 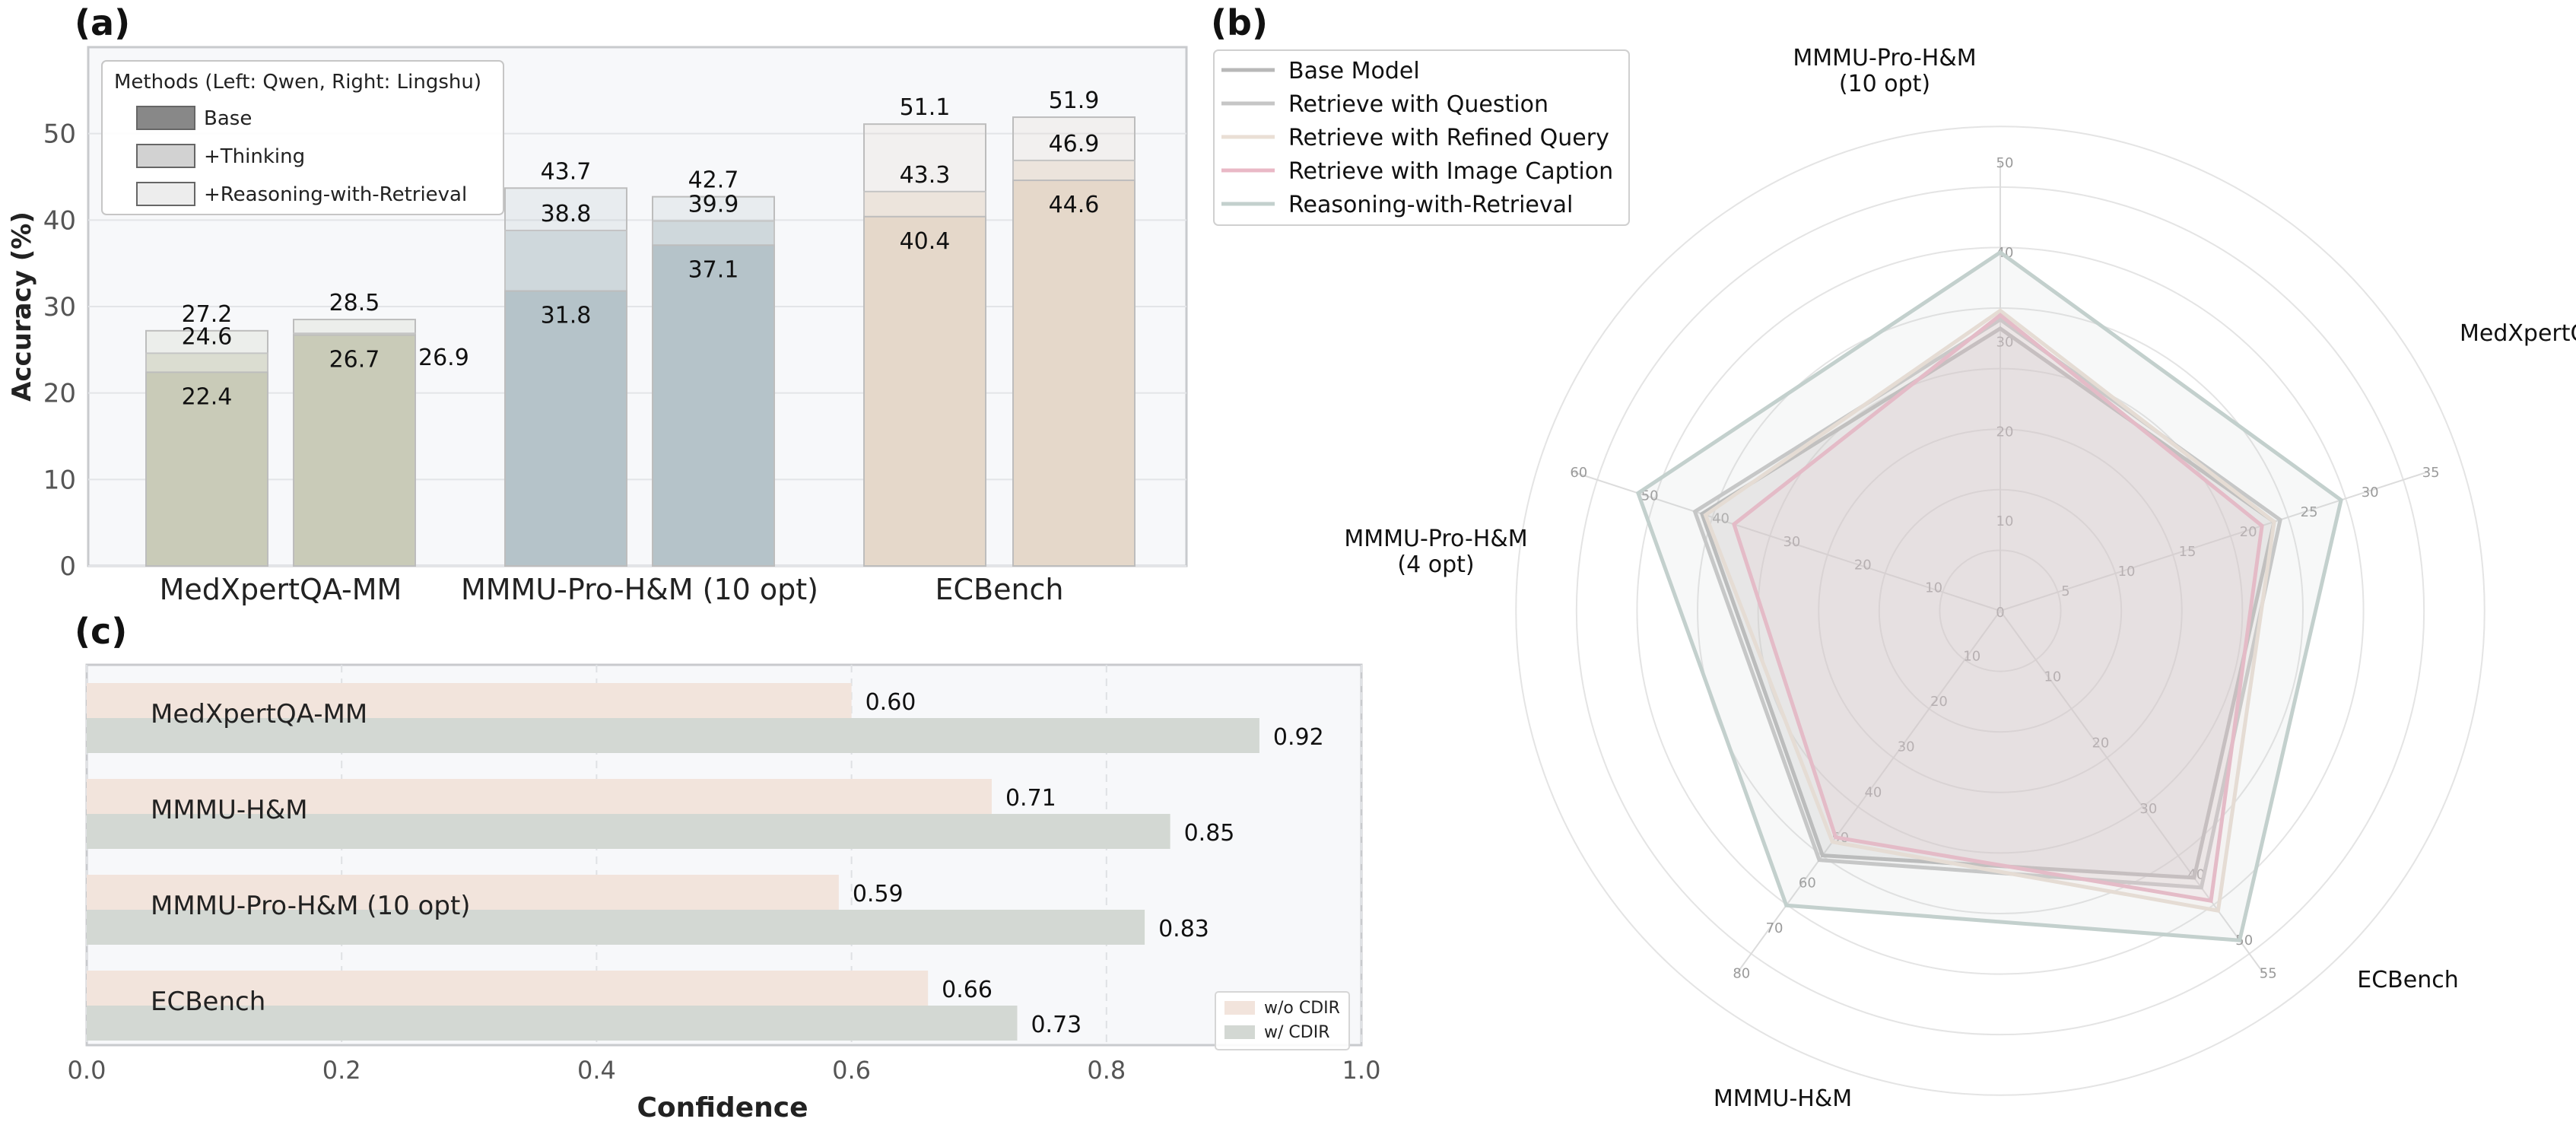 What do you see at coordinates (508, 988) in the screenshot?
I see `bar-w-o-cdir-ecbench` at bounding box center [508, 988].